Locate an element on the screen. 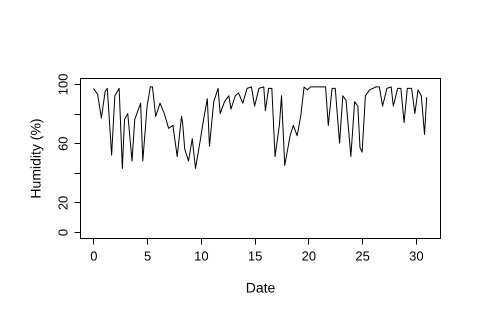 This screenshot has height=335, width=480. y-tick-label: 0 is located at coordinates (63, 232).